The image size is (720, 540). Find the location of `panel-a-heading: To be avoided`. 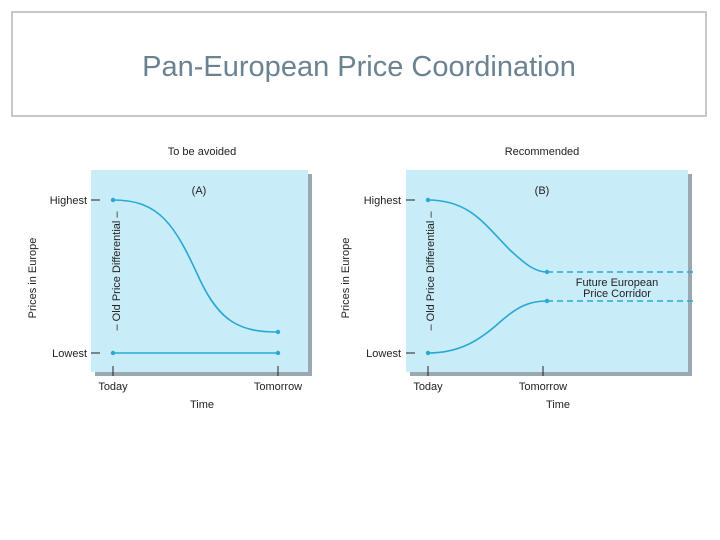

panel-a-heading: To be avoided is located at coordinates (202, 152).